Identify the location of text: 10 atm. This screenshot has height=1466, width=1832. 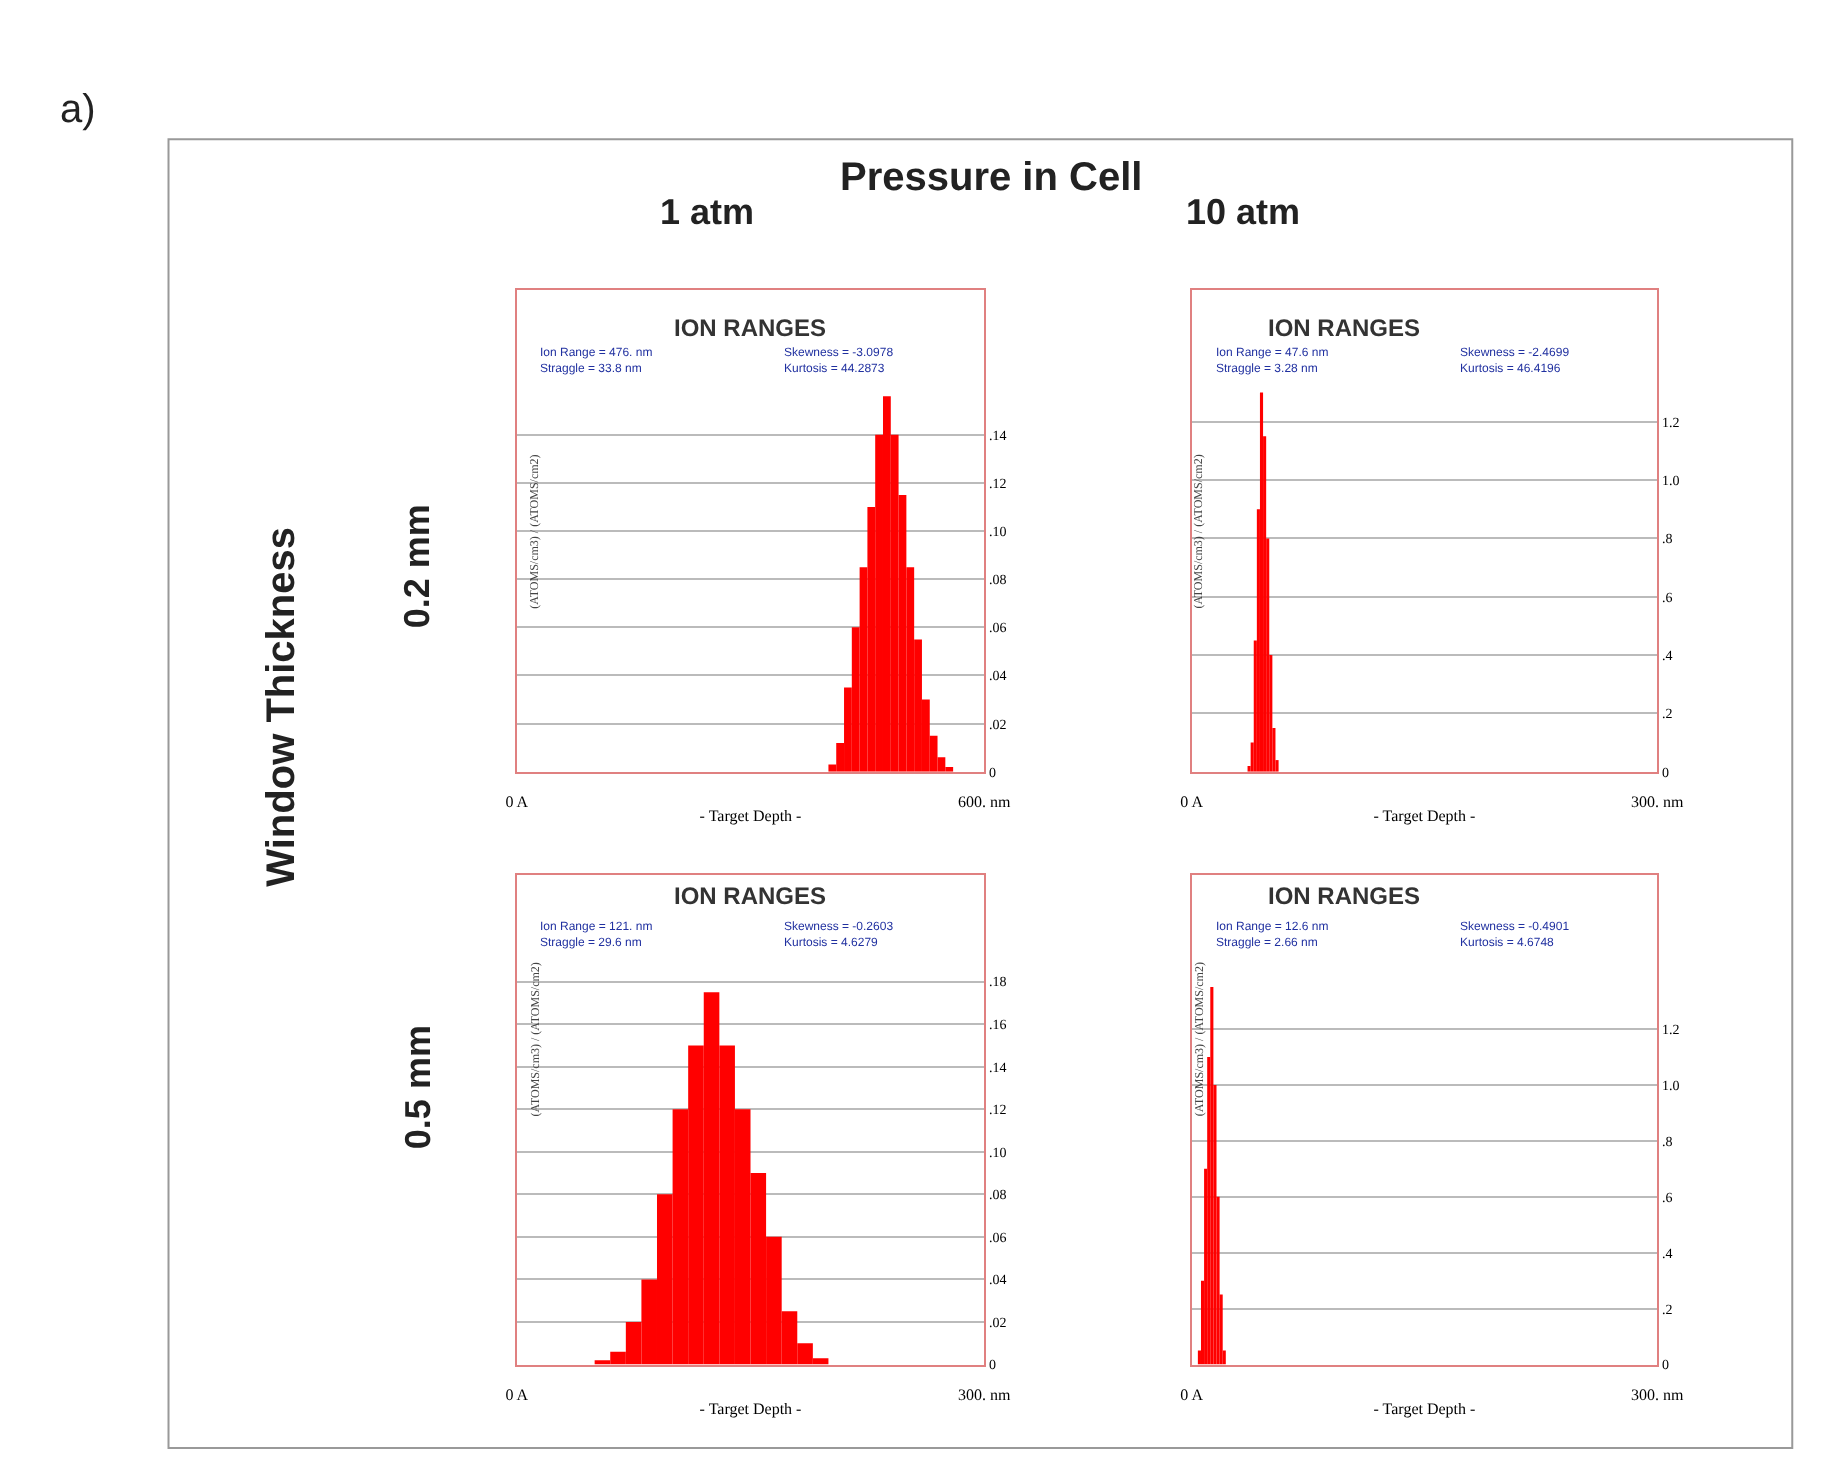
(1243, 212).